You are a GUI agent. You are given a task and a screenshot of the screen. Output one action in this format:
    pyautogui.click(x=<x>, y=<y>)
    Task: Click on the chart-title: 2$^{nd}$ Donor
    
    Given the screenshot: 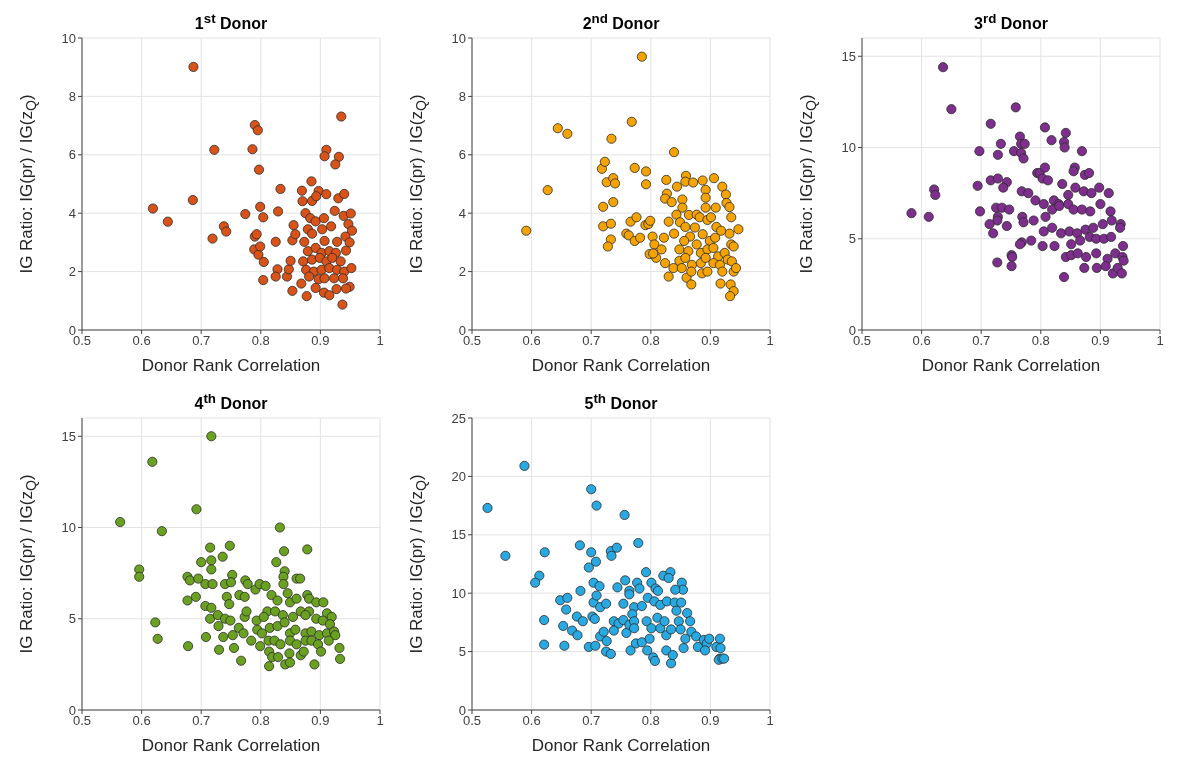 What is the action you would take?
    pyautogui.click(x=621, y=22)
    